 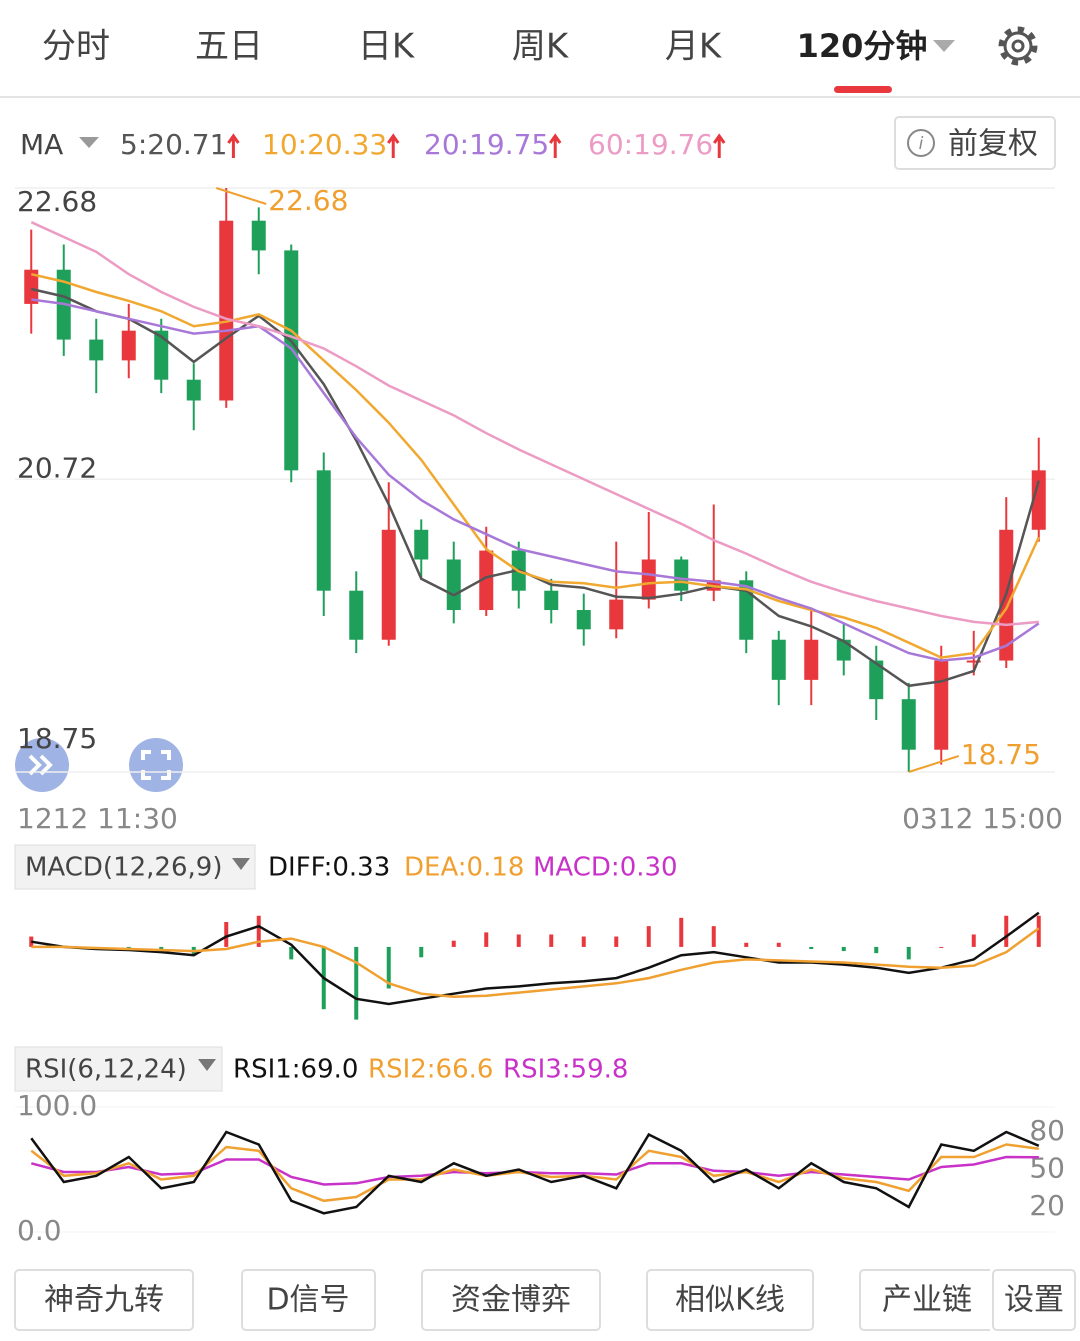 What do you see at coordinates (486, 144) in the screenshot?
I see `legend-entry: 20:19.75` at bounding box center [486, 144].